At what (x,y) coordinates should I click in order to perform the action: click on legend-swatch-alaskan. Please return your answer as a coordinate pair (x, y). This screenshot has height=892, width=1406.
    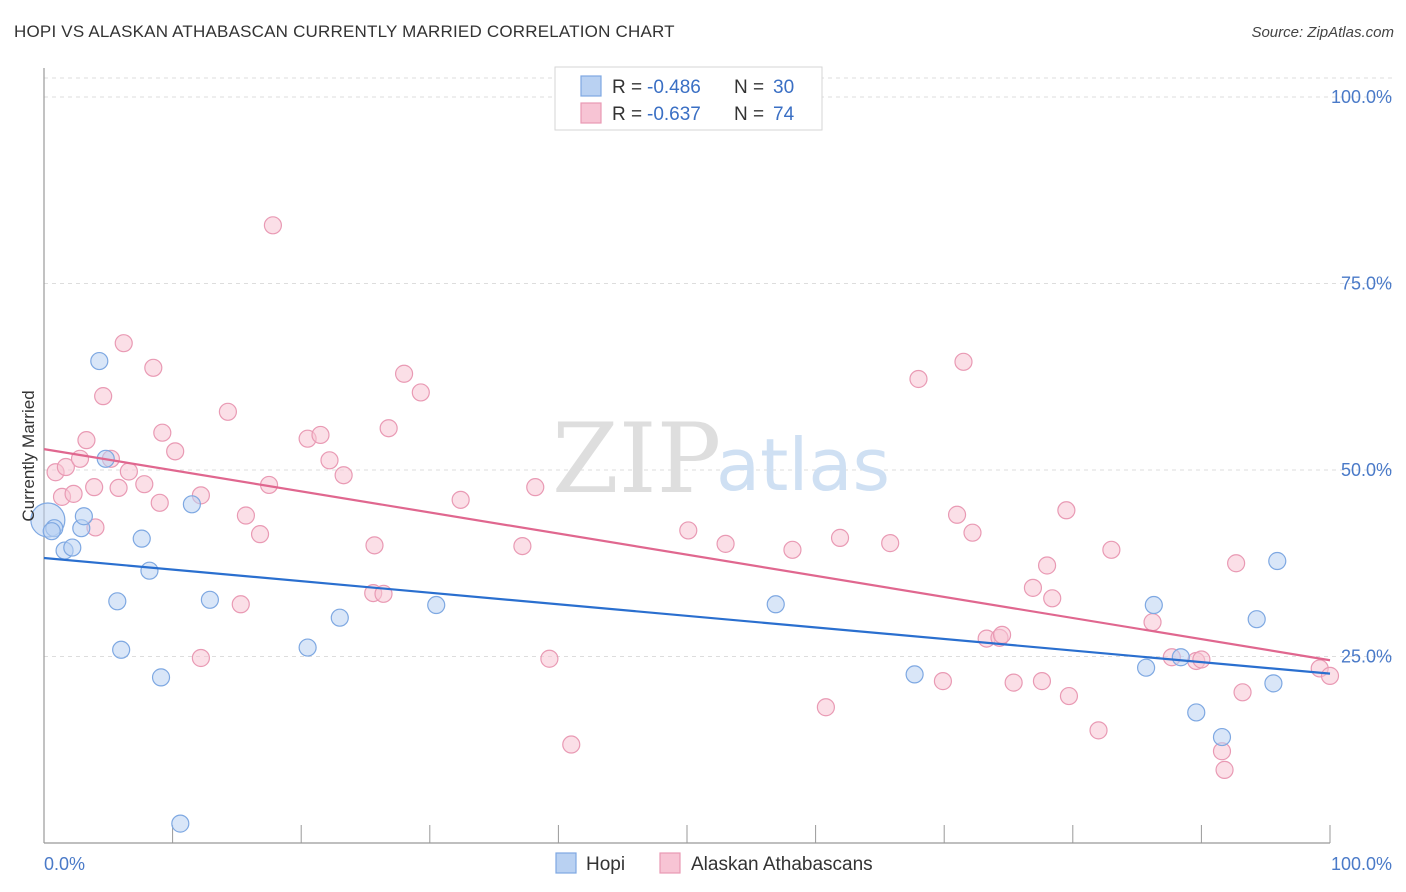
    Looking at the image, I should click on (591, 113).